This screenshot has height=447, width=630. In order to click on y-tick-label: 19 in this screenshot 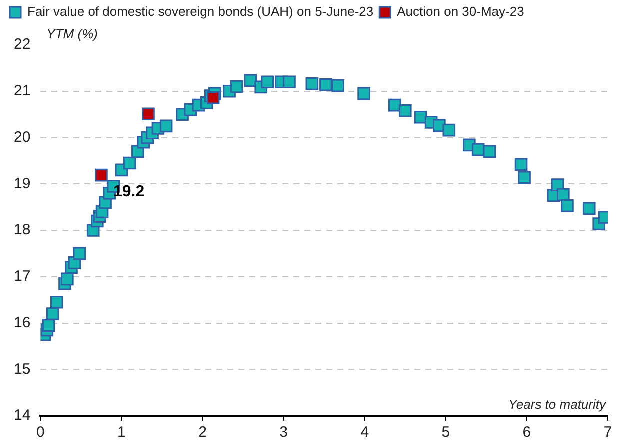, I will do `click(22, 183)`.